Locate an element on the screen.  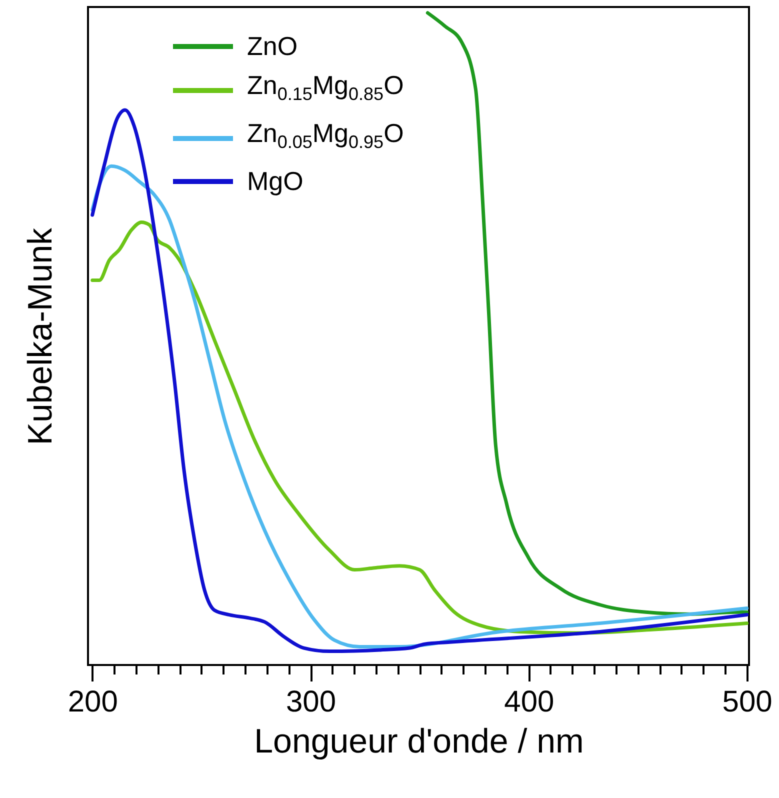
y-axis-title: Kubelka-Munk is located at coordinates (41, 336).